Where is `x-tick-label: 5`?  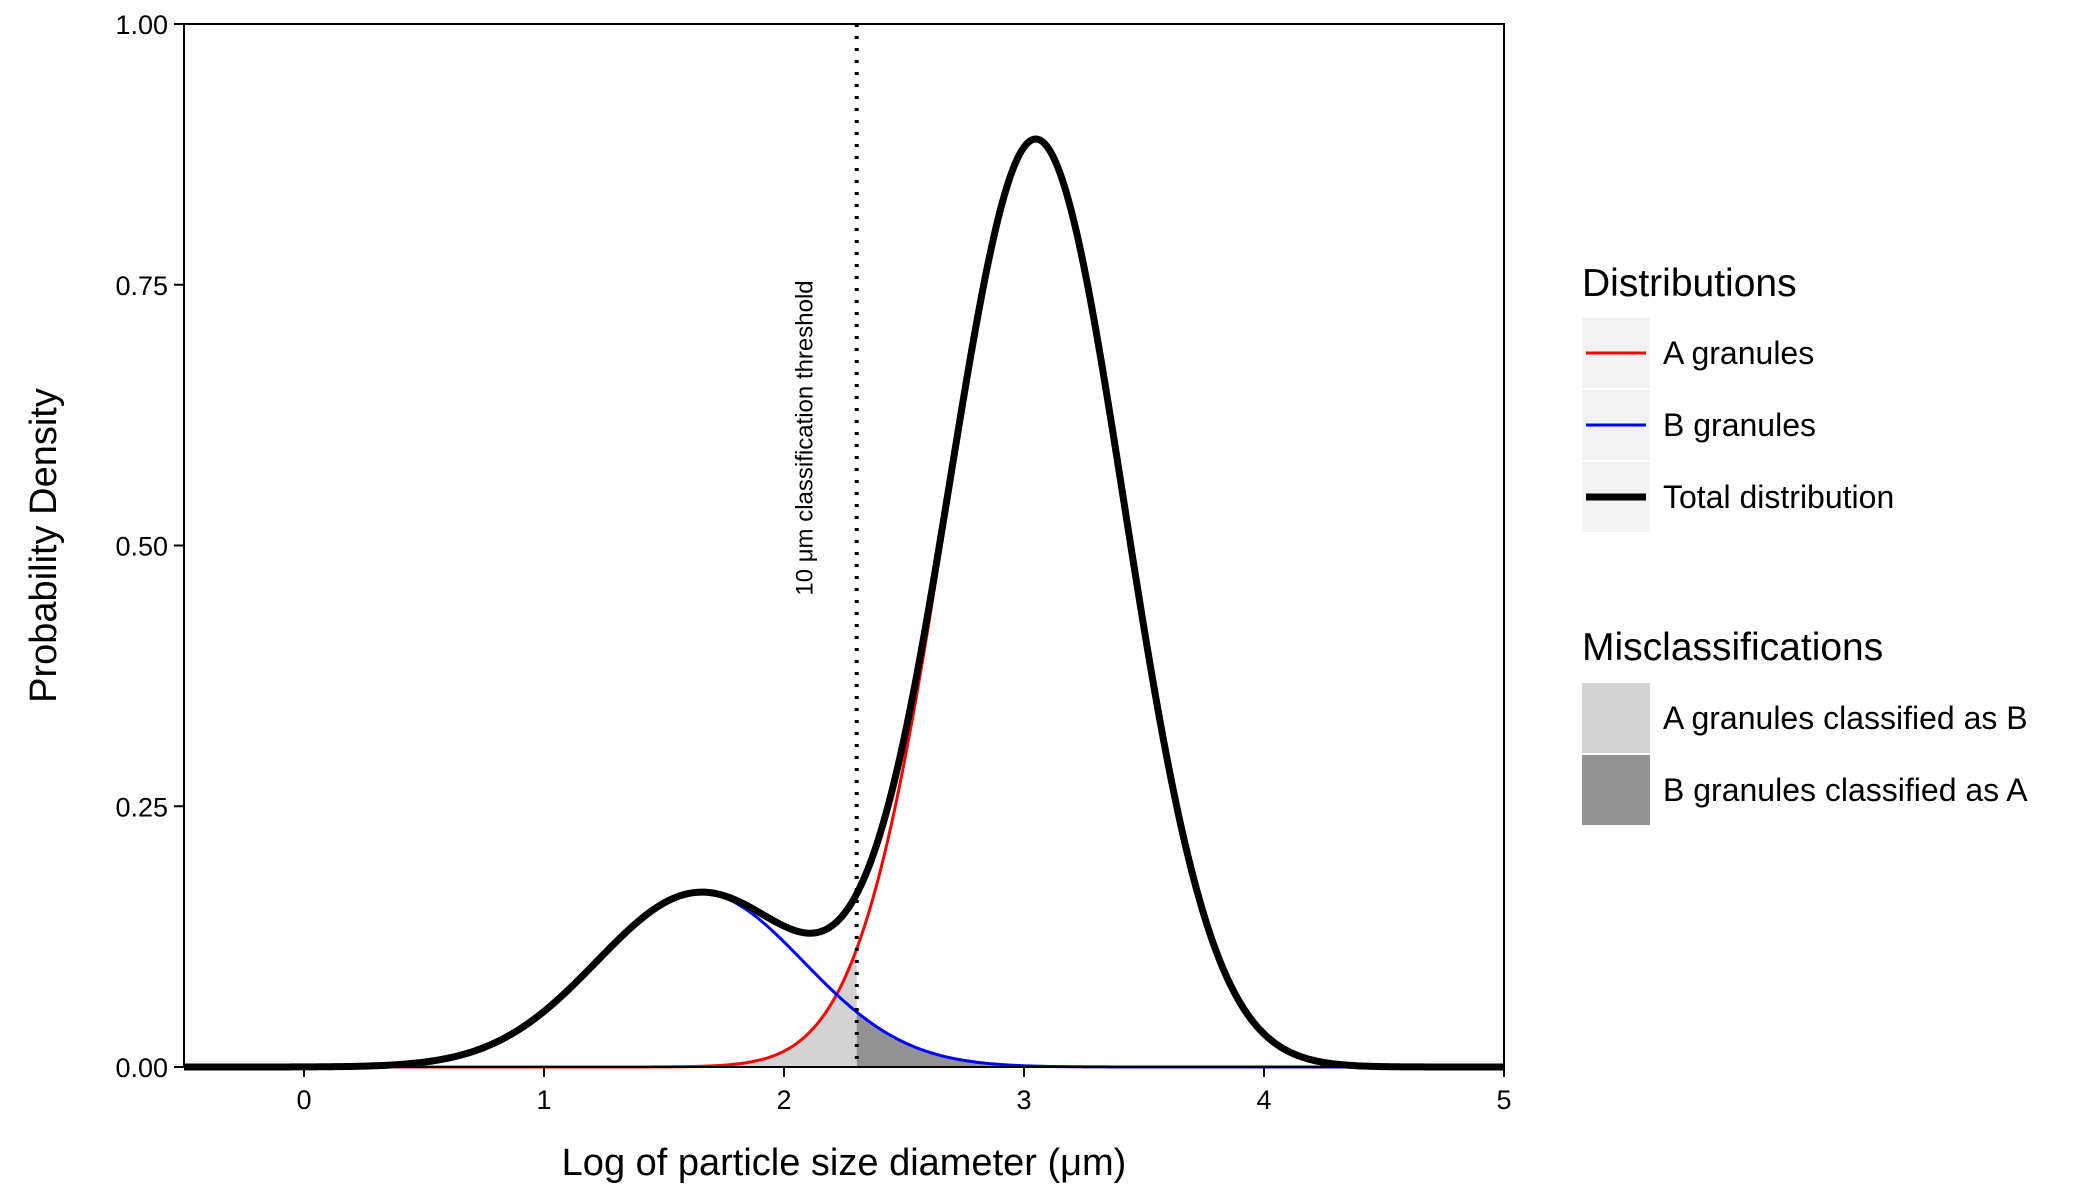
x-tick-label: 5 is located at coordinates (1503, 1100).